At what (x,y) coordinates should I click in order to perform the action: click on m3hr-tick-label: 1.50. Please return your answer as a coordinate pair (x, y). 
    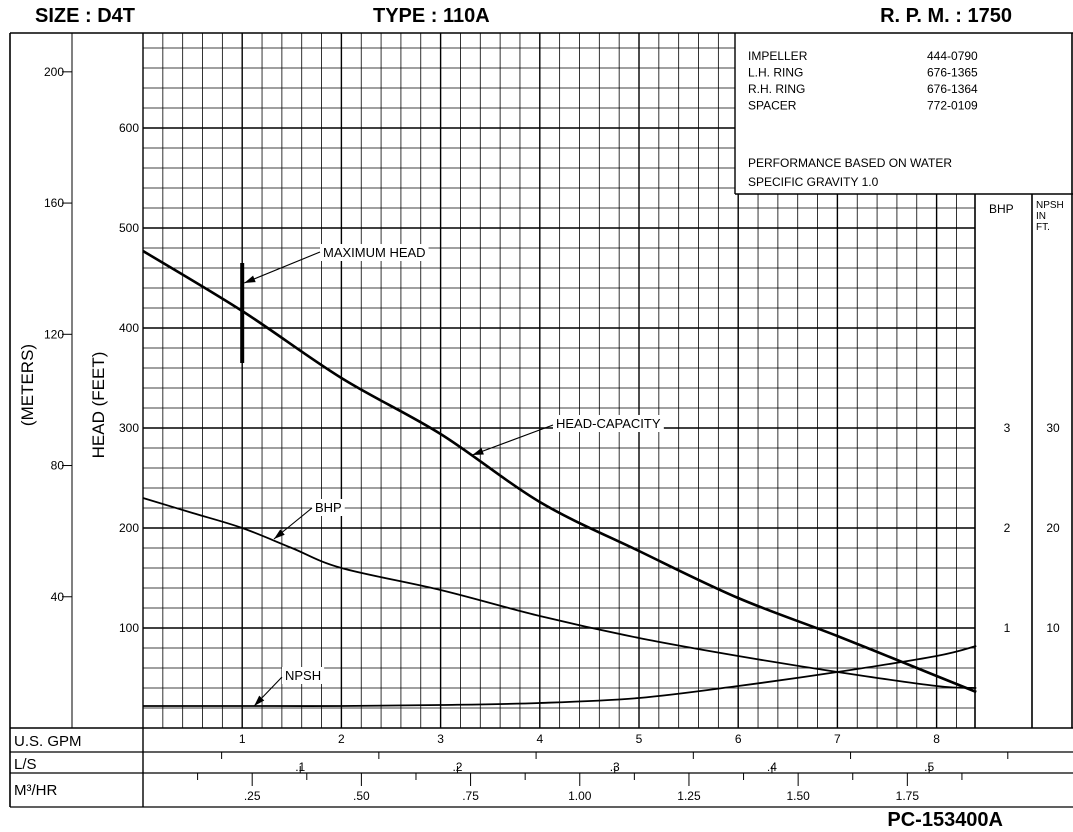
    Looking at the image, I should click on (798, 796).